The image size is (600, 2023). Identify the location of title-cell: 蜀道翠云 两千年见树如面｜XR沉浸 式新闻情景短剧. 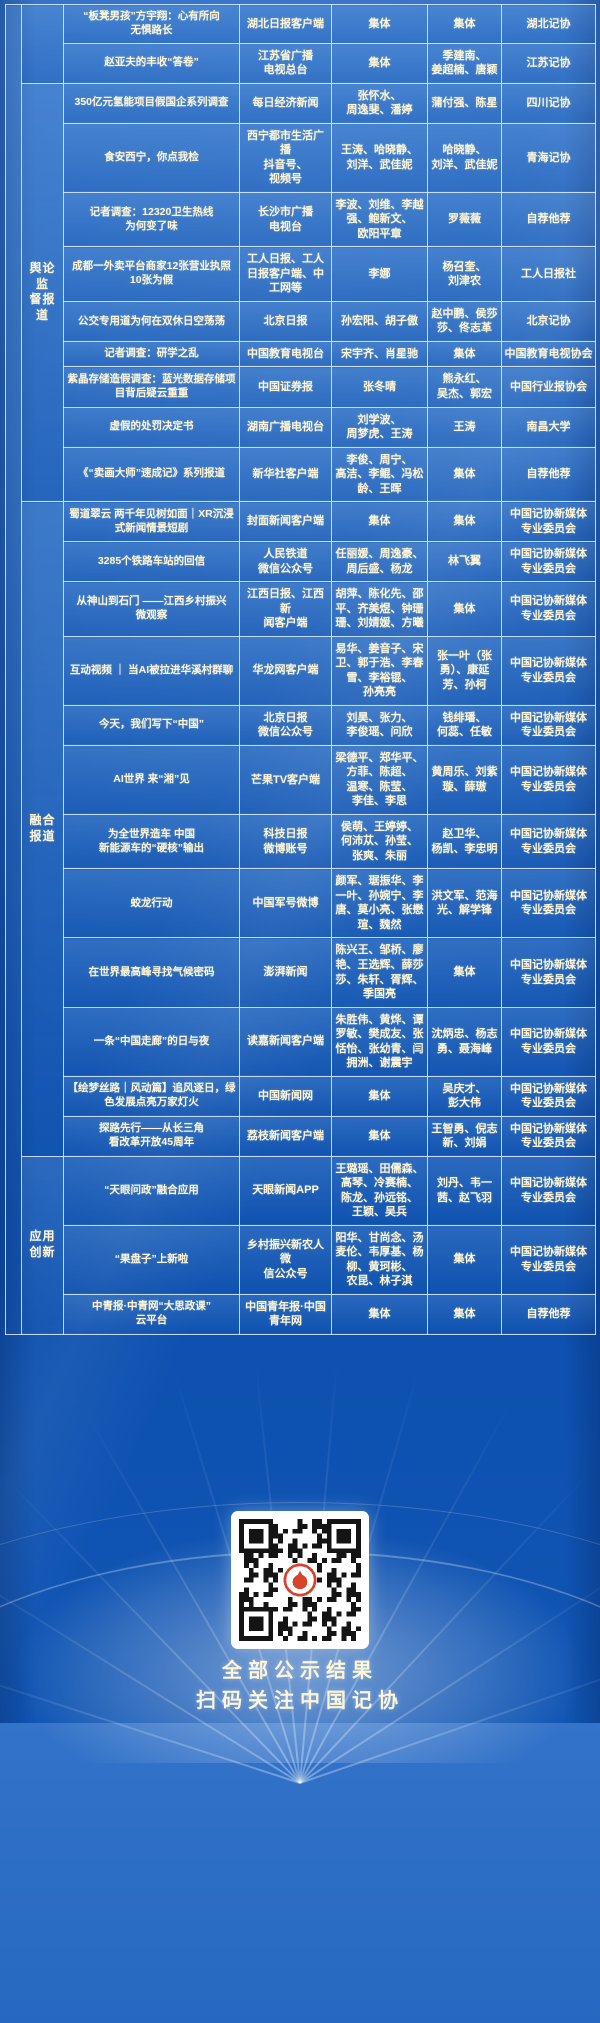
(151, 522).